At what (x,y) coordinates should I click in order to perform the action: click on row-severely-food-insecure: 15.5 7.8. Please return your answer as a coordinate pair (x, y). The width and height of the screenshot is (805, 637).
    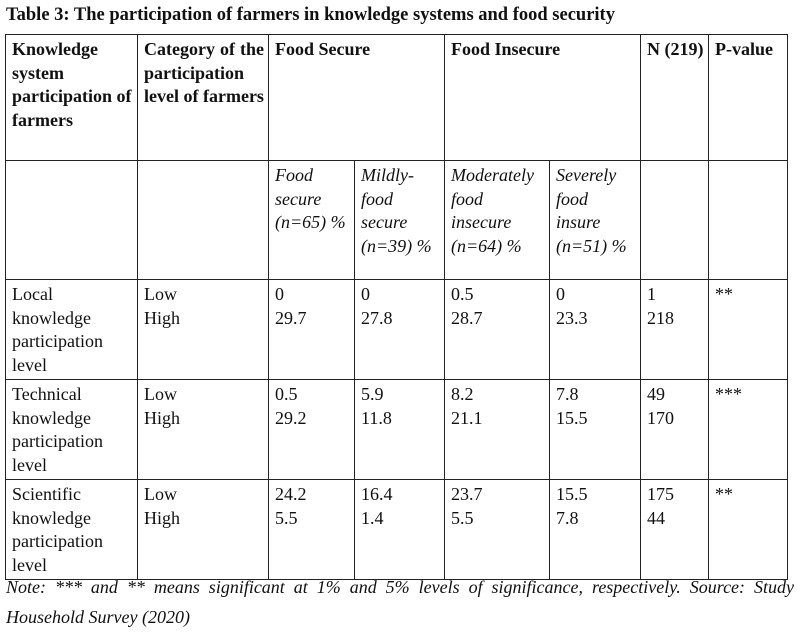
    Looking at the image, I should click on (595, 529).